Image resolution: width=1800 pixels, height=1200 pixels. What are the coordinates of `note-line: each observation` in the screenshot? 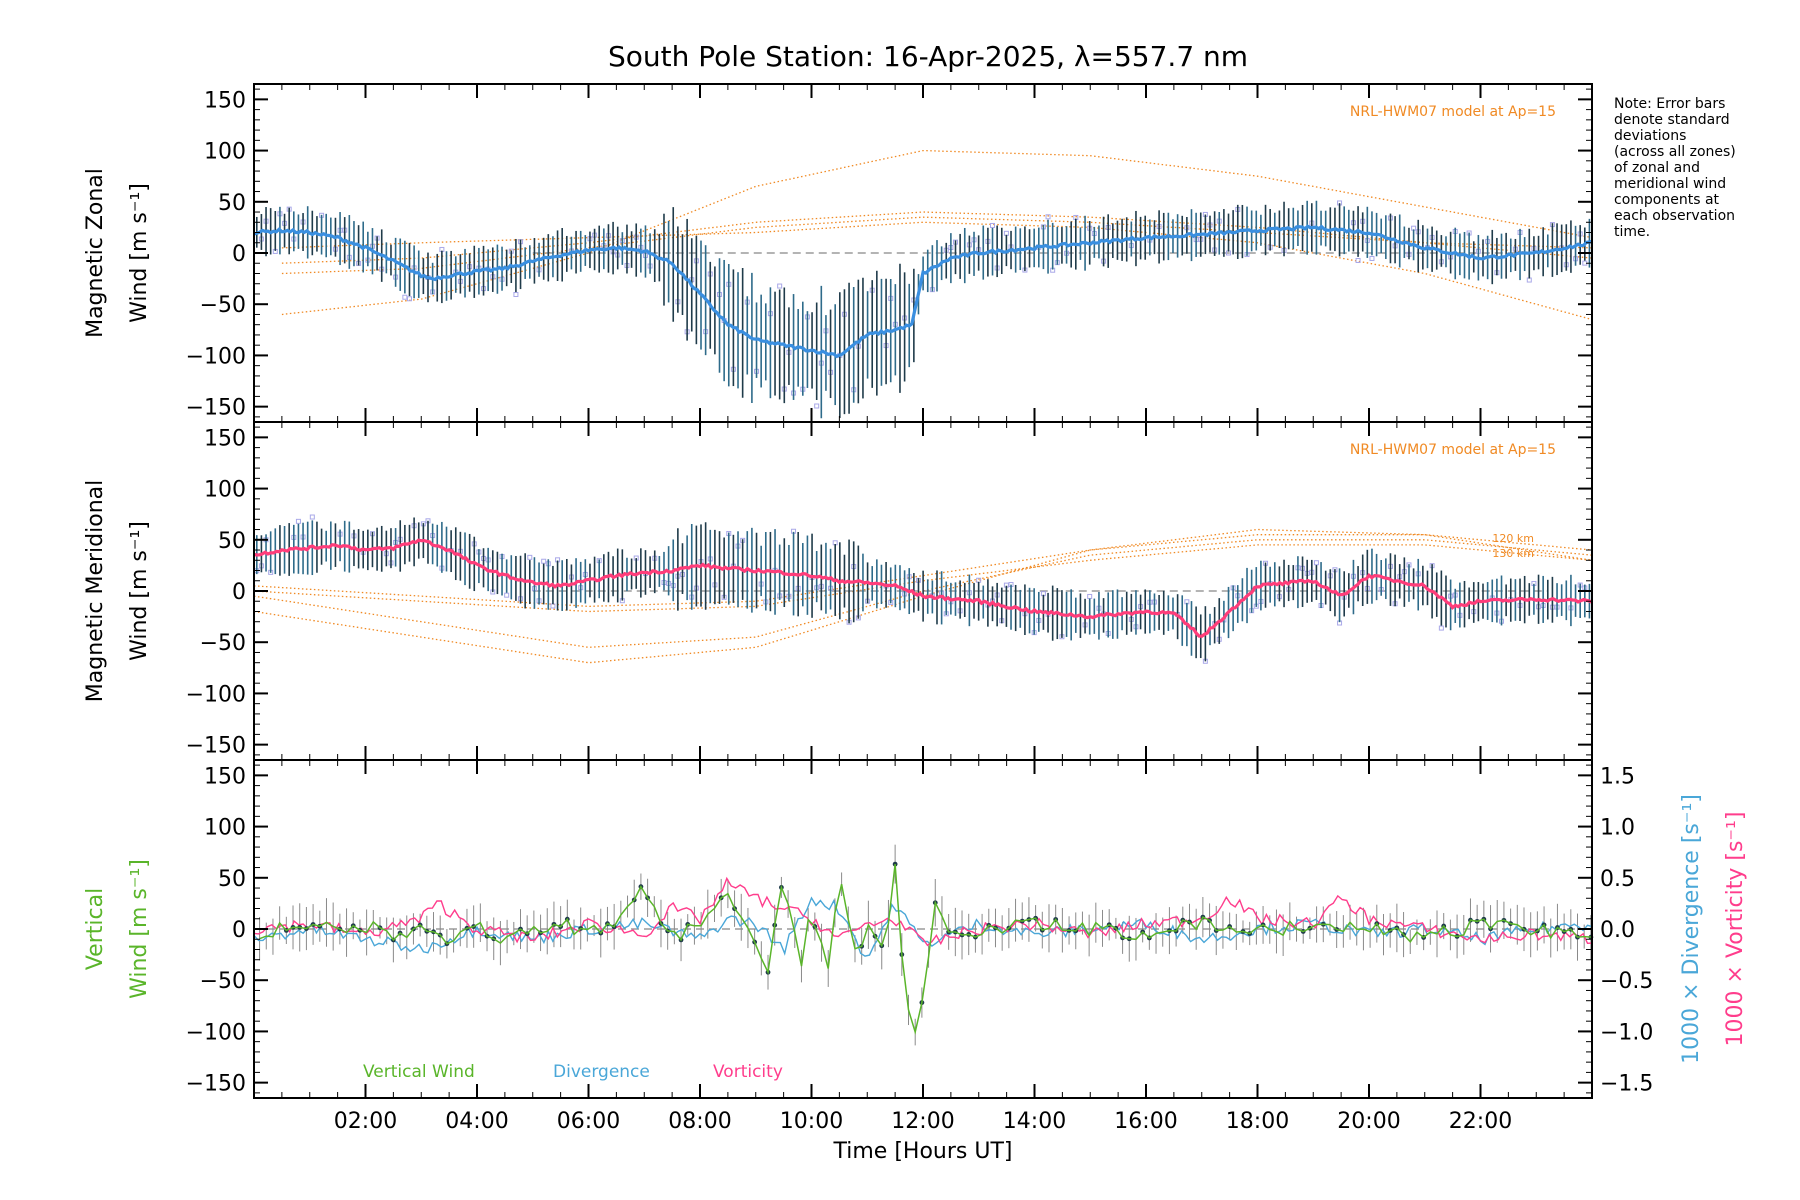 It's located at (1675, 216).